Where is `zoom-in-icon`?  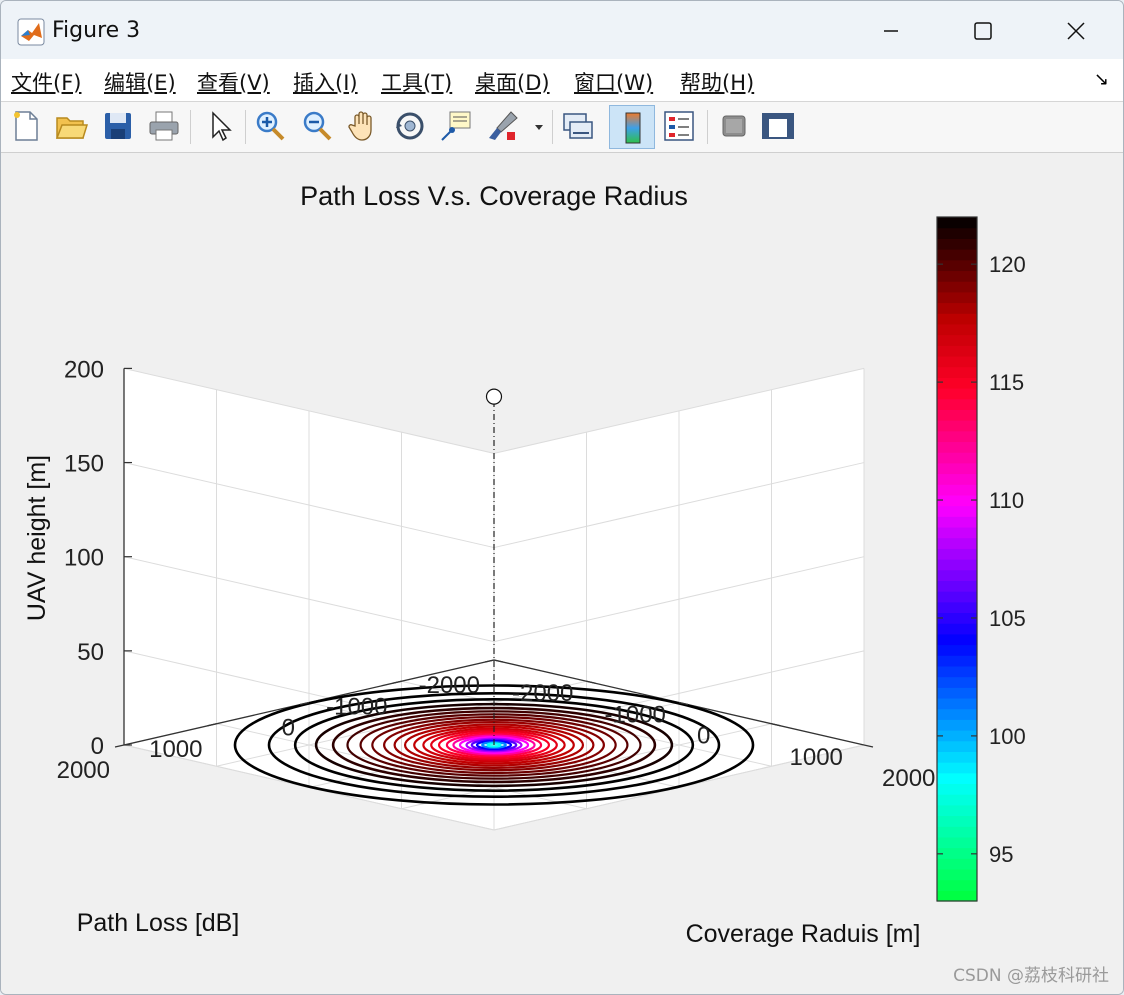 zoom-in-icon is located at coordinates (270, 126).